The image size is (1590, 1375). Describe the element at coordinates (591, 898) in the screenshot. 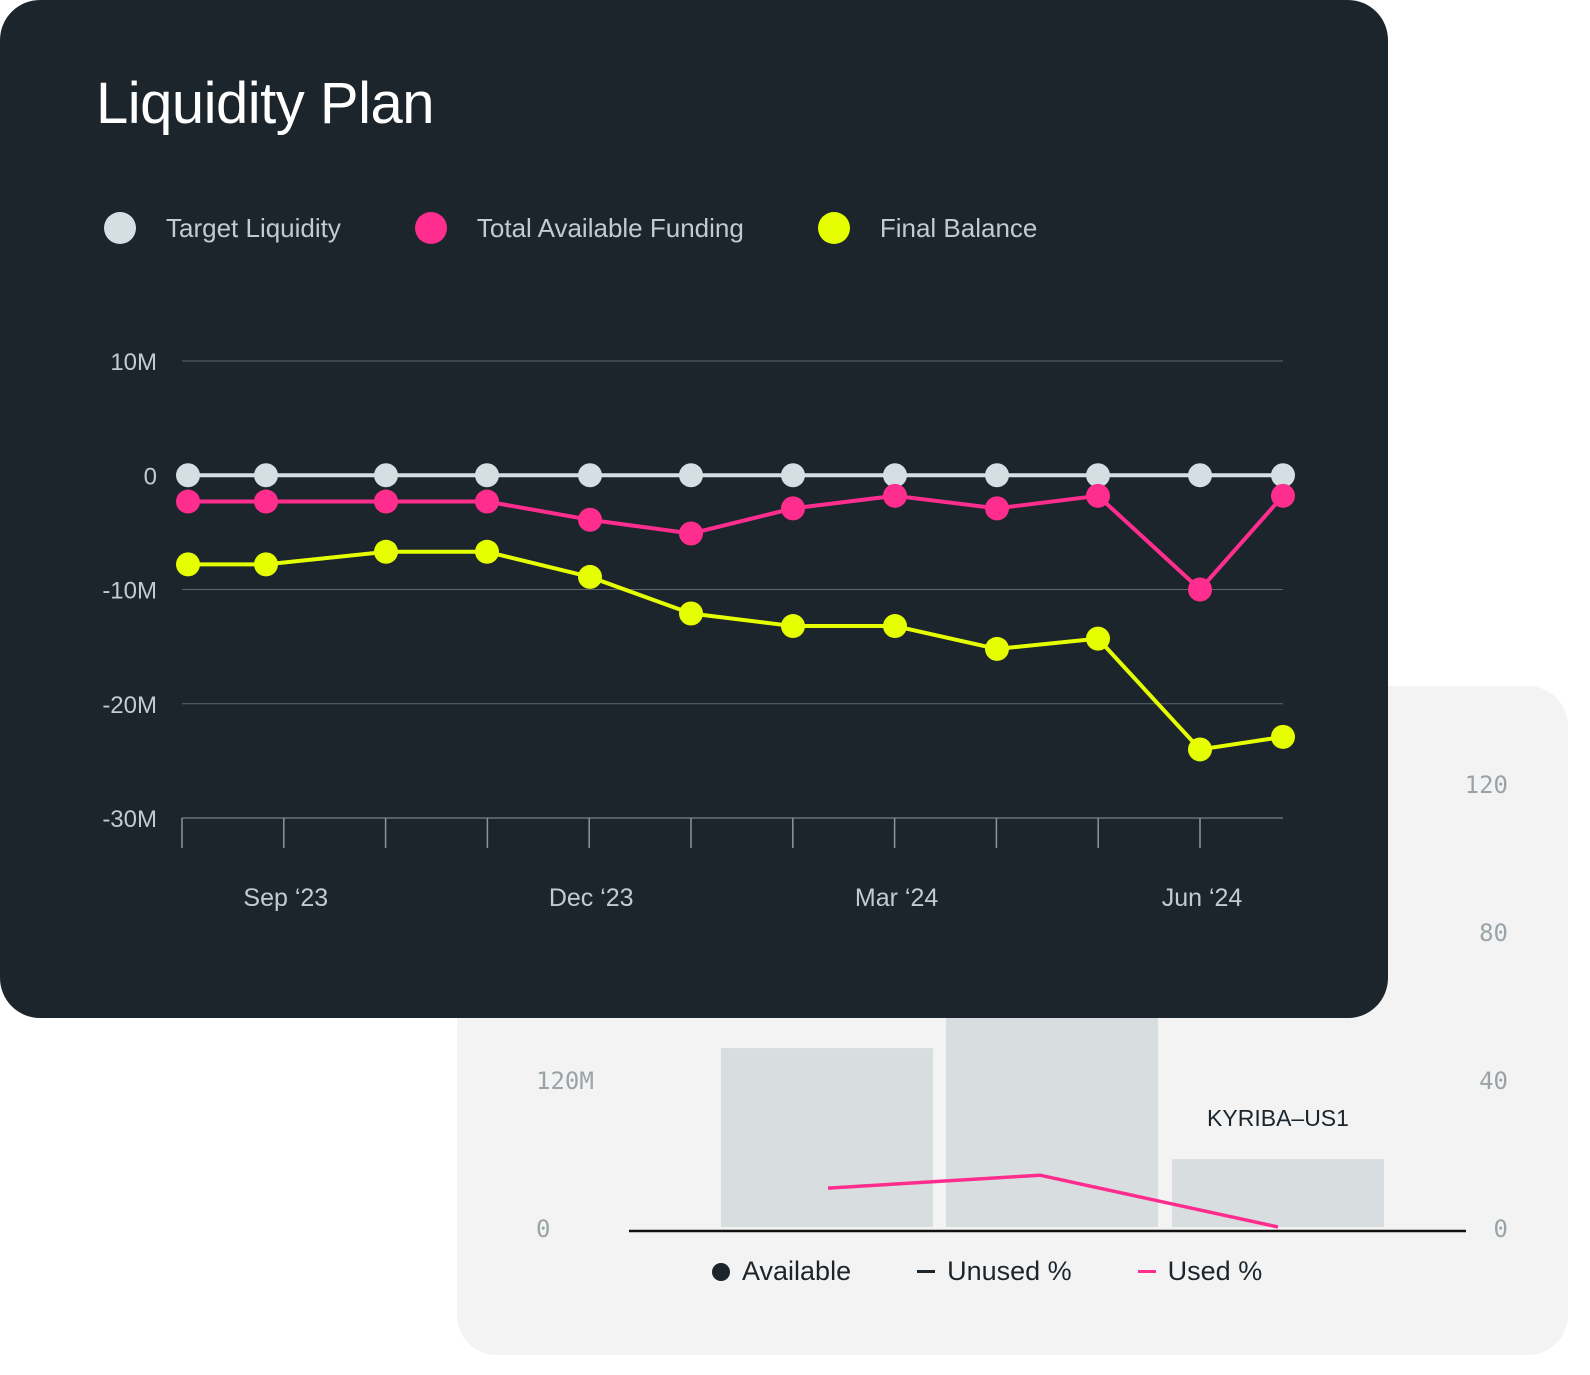

I see `x-tick-label: Dec ‘23` at that location.